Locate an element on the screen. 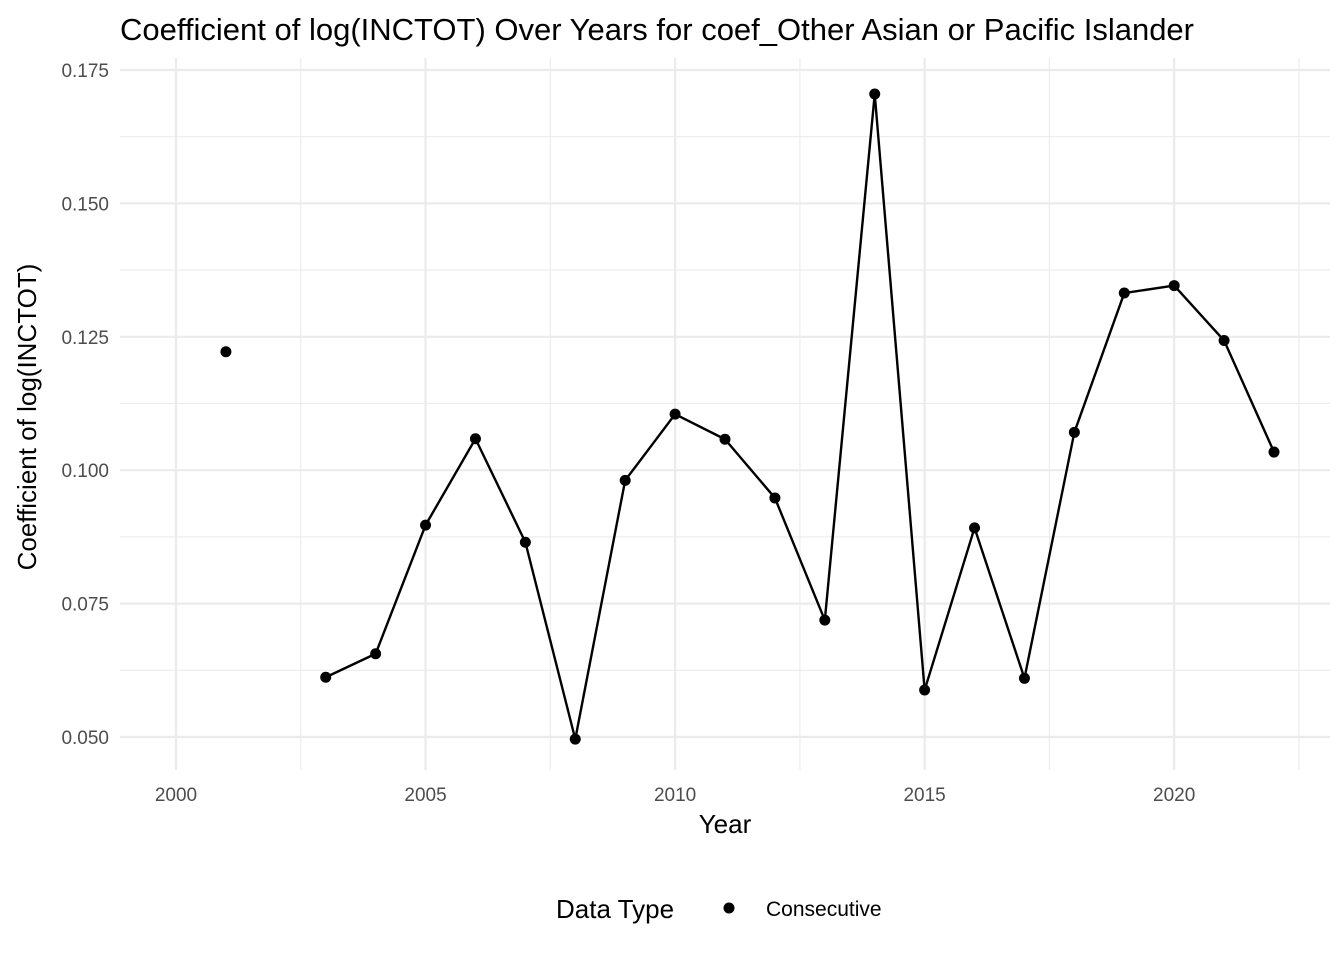  y-tick-label: 0.175 is located at coordinates (85, 71).